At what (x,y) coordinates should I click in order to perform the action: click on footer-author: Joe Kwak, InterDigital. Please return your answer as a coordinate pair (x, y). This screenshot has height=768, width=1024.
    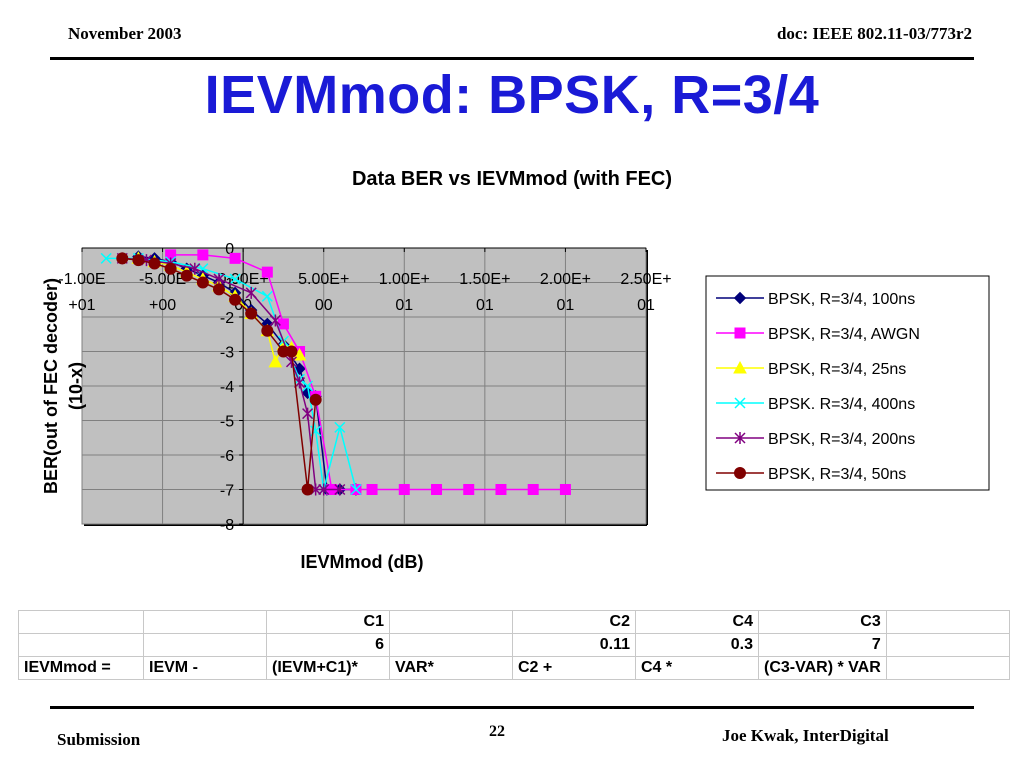
    Looking at the image, I should click on (805, 735).